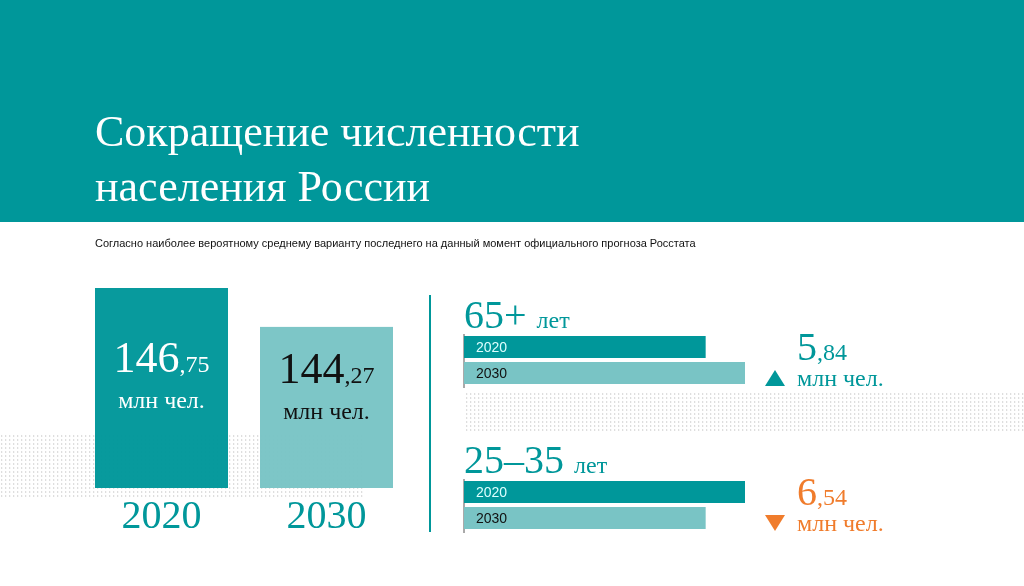  Describe the element at coordinates (536, 459) in the screenshot. I see `chart-title: 25–35 лет` at that location.